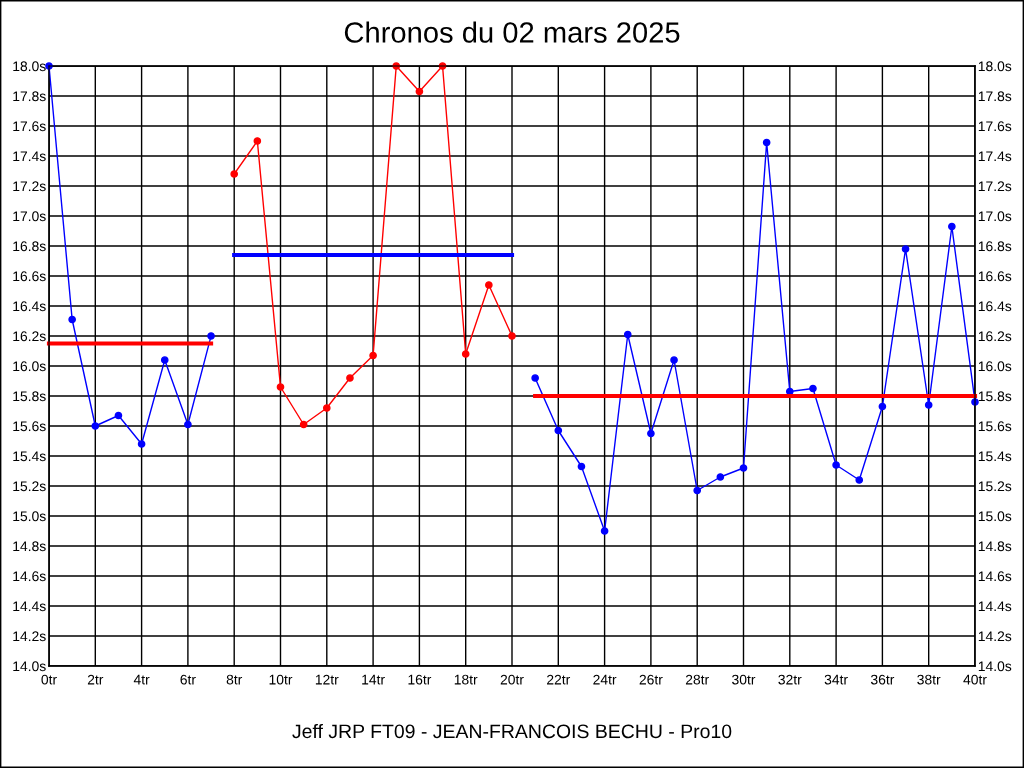 This screenshot has height=768, width=1024. I want to click on y-tick-label: 15.8s, so click(29, 396).